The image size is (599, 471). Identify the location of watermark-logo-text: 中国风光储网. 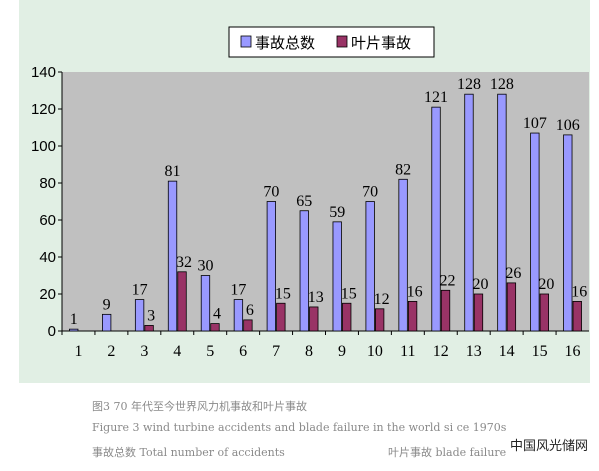
(549, 446).